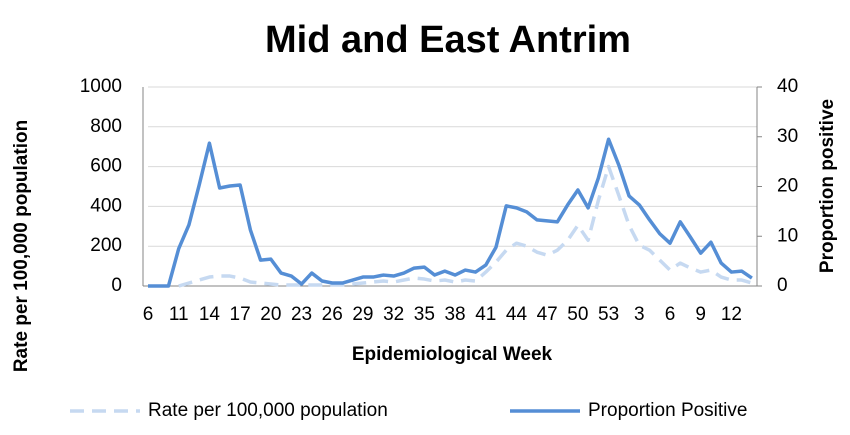  What do you see at coordinates (362, 314) in the screenshot?
I see `x-tick-label: 29` at bounding box center [362, 314].